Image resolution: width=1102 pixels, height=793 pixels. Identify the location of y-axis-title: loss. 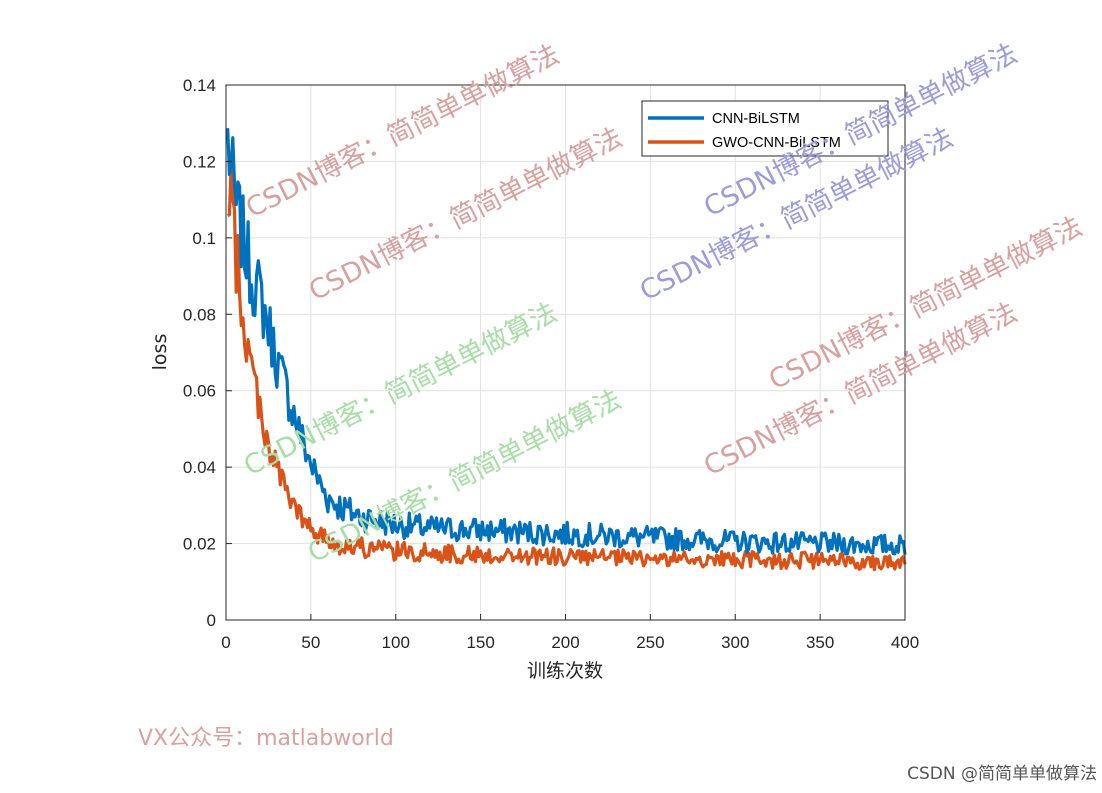
(160, 352).